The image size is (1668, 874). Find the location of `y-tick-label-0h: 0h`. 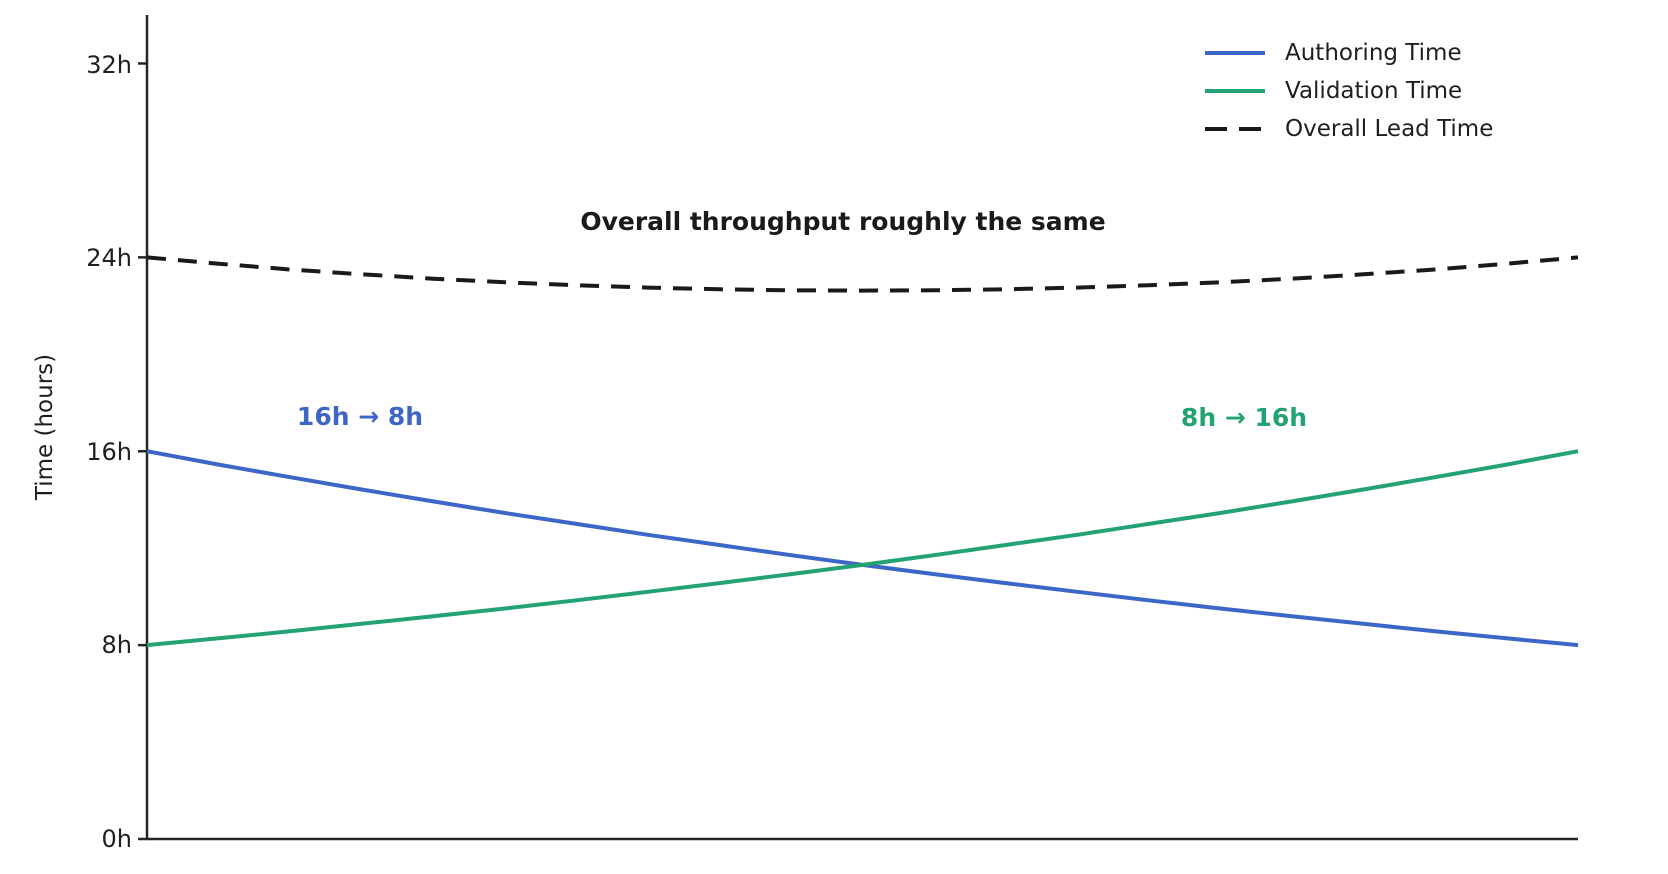

y-tick-label-0h: 0h is located at coordinates (116, 839).